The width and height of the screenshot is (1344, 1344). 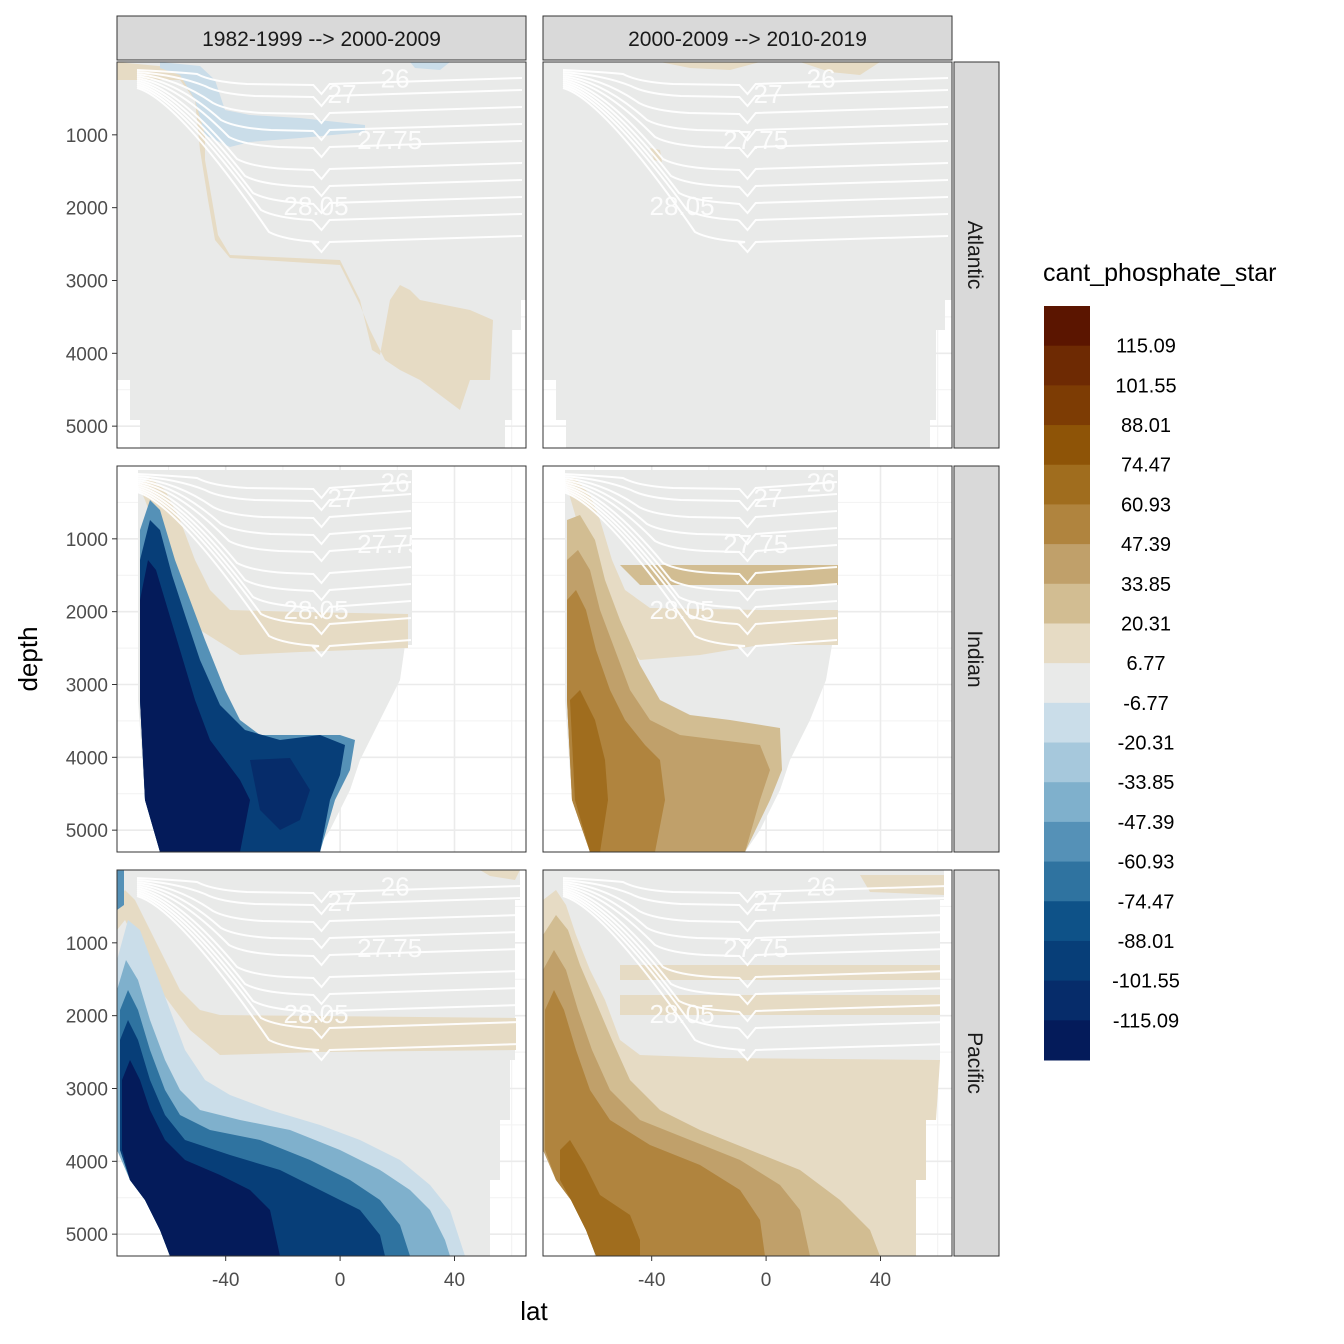 I want to click on panel-indian-2000-2019, so click(x=701, y=661).